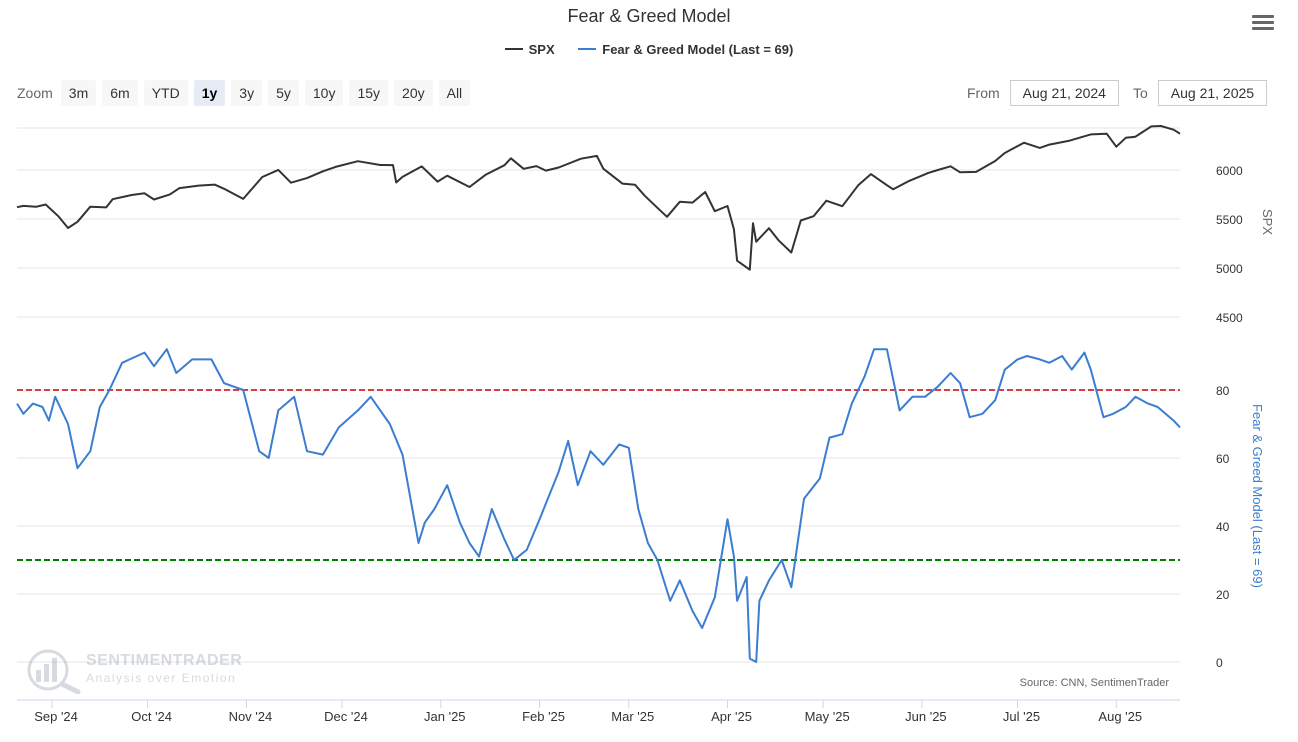 This screenshot has width=1298, height=742. Describe the element at coordinates (1223, 391) in the screenshot. I see `y-tick-label-fgm: 80` at that location.